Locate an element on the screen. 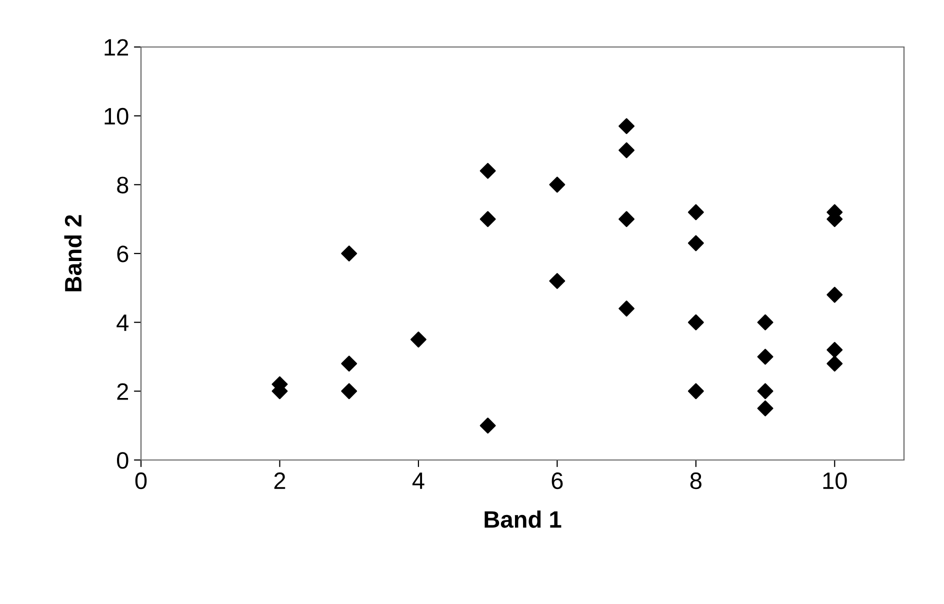 Image resolution: width=944 pixels, height=604 pixels. y-tick-label: 6 is located at coordinates (122, 254).